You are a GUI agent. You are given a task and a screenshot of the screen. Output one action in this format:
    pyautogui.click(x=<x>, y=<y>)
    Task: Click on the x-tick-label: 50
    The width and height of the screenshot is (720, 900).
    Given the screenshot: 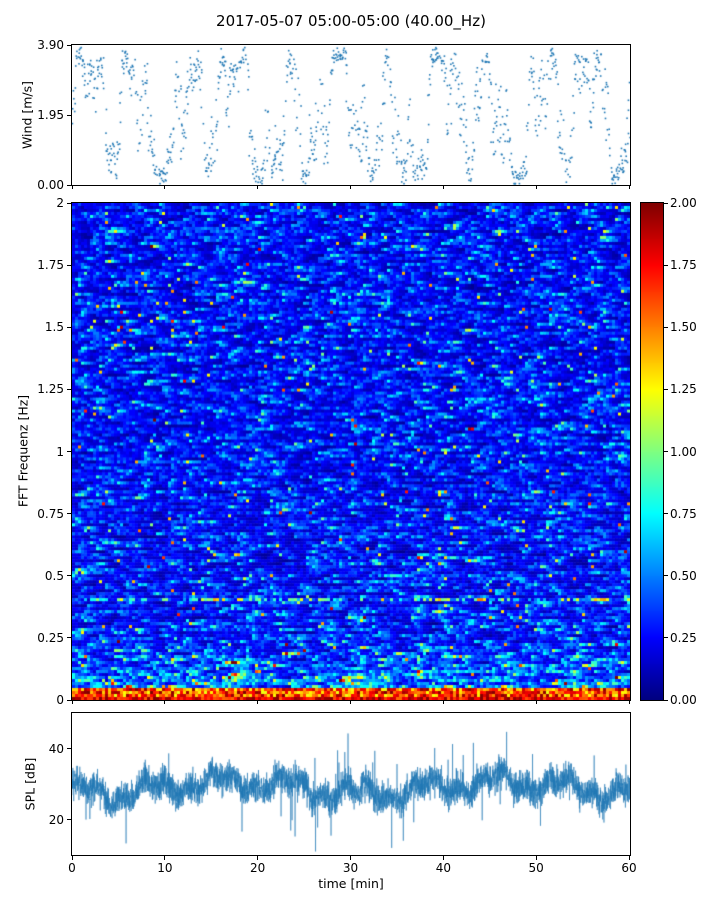 What is the action you would take?
    pyautogui.click(x=536, y=868)
    